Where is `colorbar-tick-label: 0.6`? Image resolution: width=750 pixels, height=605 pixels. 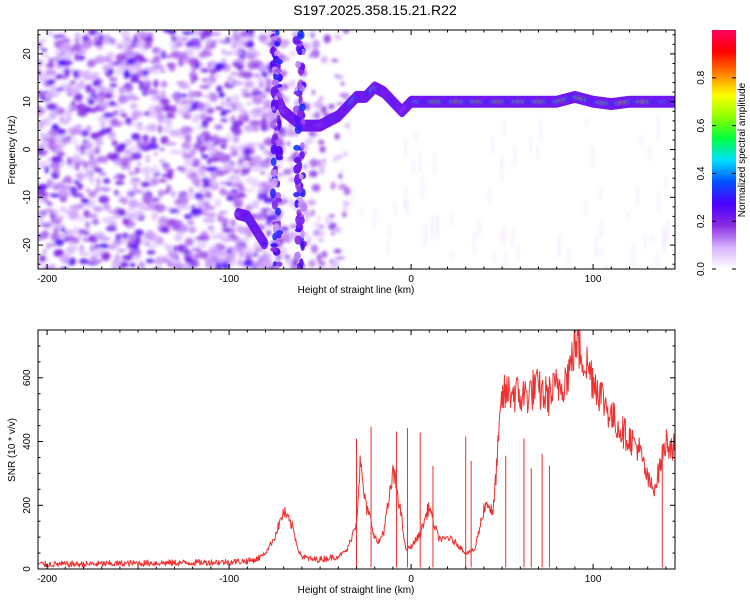 colorbar-tick-label: 0.6 is located at coordinates (701, 125).